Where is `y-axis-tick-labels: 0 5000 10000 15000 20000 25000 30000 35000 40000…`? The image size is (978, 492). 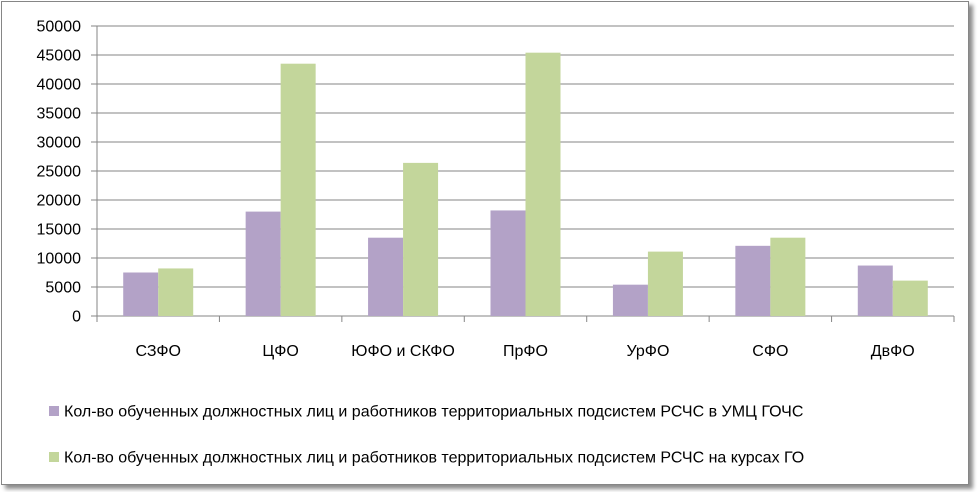
y-axis-tick-labels: 0 5000 10000 15000 20000 25000 30000 35000 40000… is located at coordinates (59, 172).